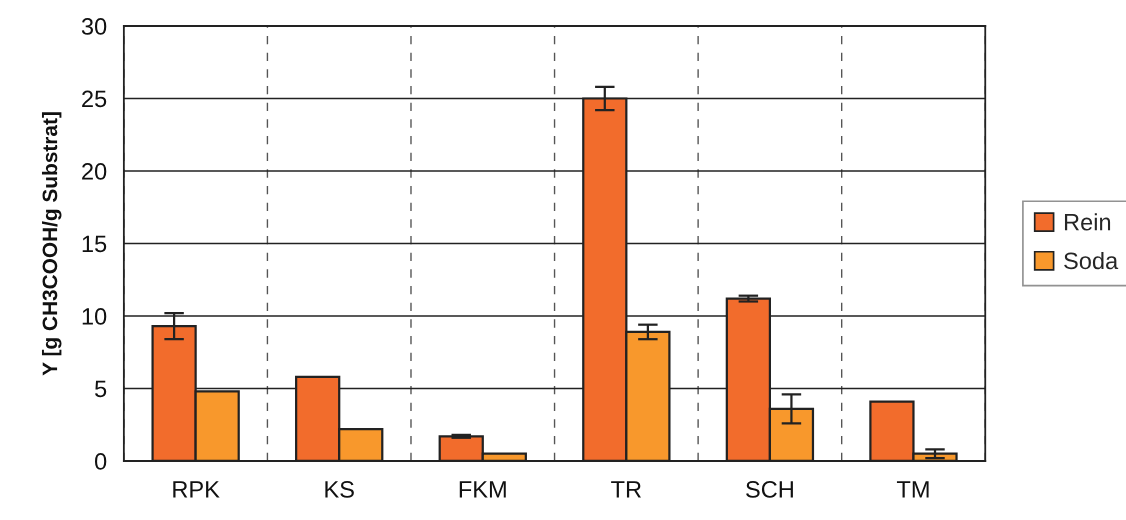 This screenshot has width=1126, height=520. Describe the element at coordinates (482, 489) in the screenshot. I see `x-tick-label: FKM` at that location.